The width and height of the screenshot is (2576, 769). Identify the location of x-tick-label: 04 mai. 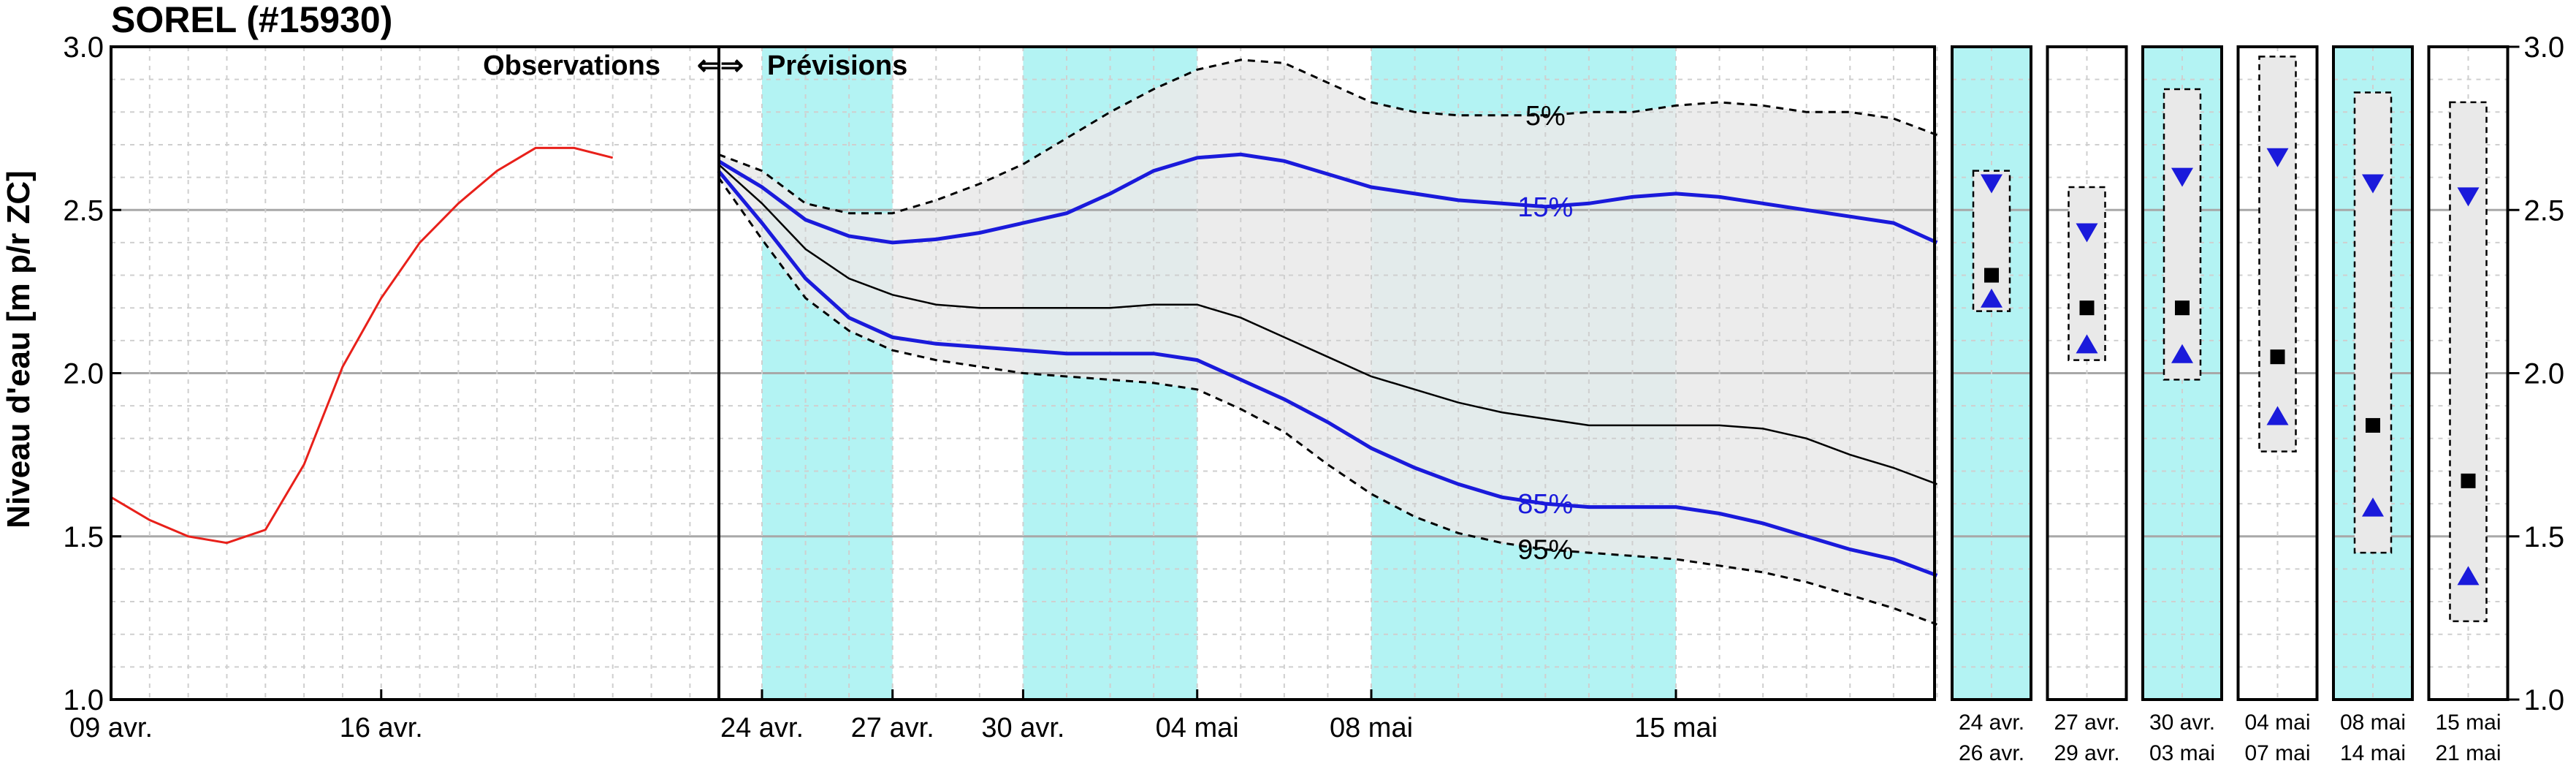
(1197, 728).